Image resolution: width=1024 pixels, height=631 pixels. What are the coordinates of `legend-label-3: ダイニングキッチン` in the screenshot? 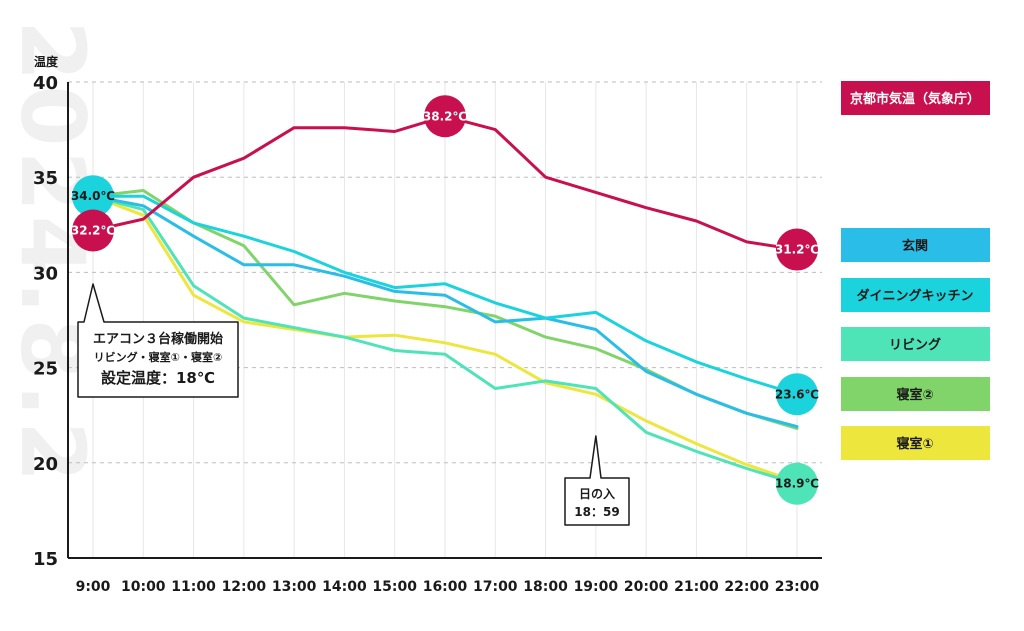 It's located at (914, 296).